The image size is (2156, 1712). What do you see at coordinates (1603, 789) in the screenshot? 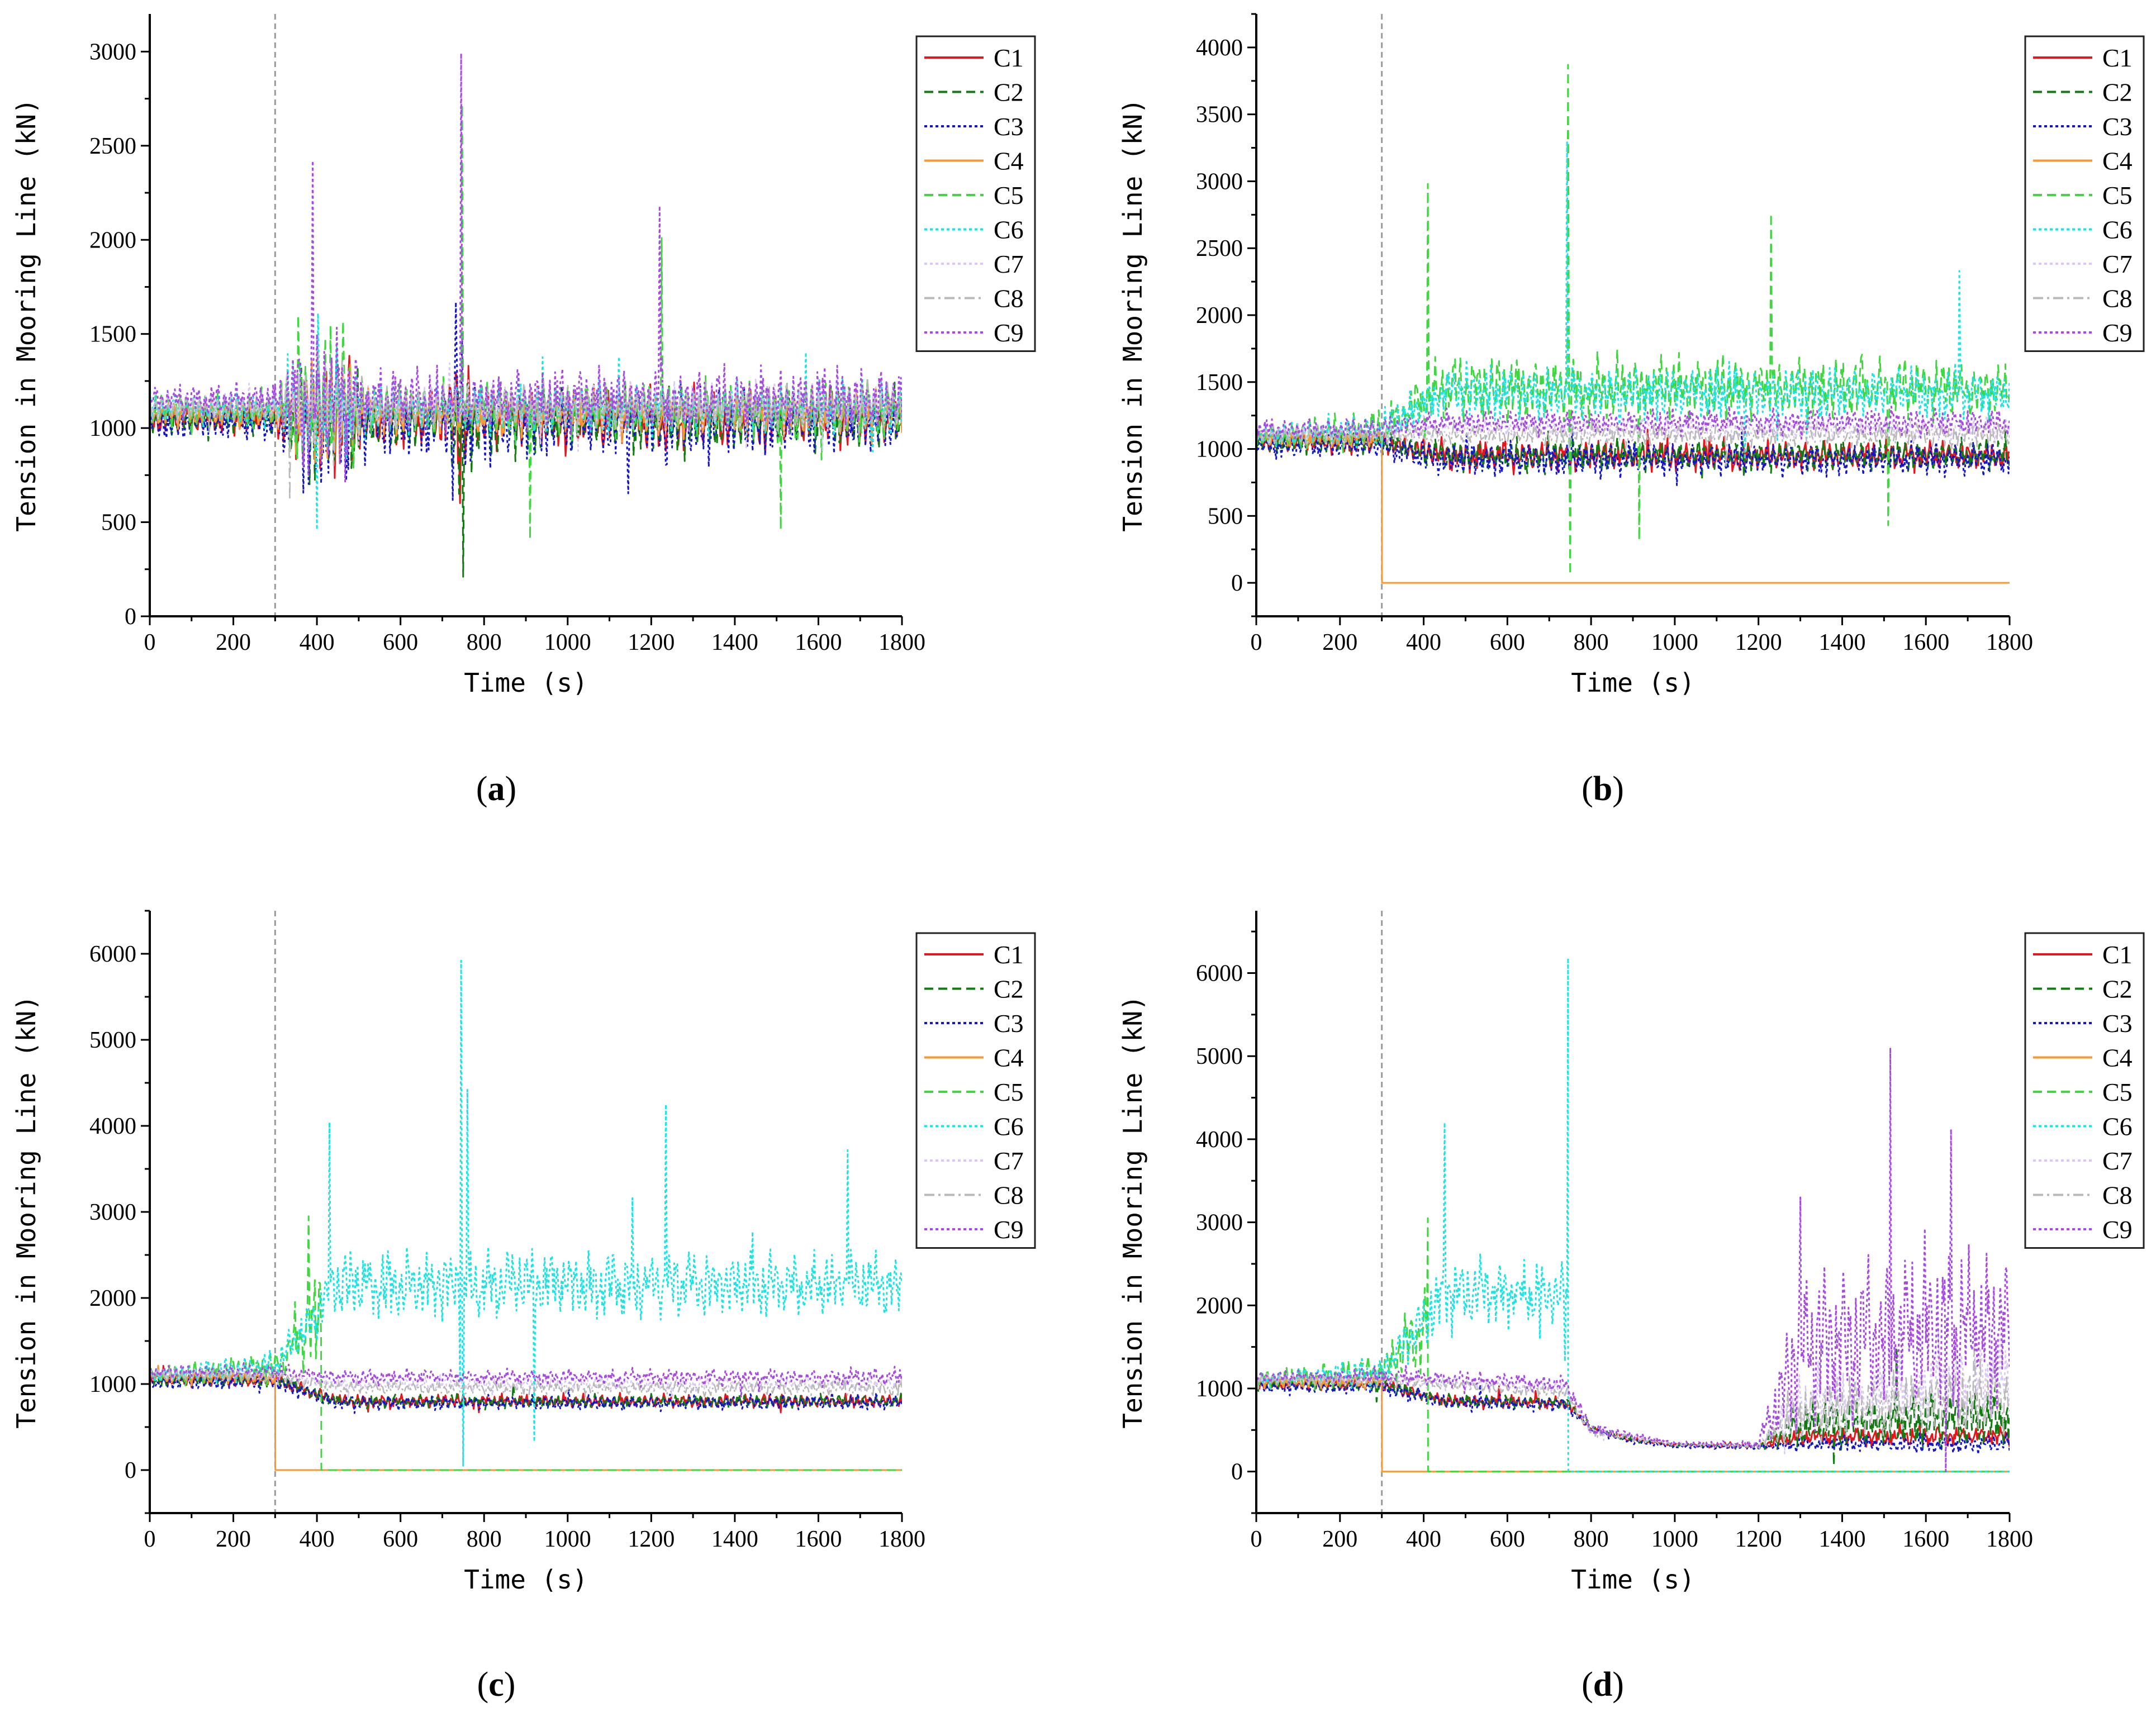
I see `panel-label: (b)` at bounding box center [1603, 789].